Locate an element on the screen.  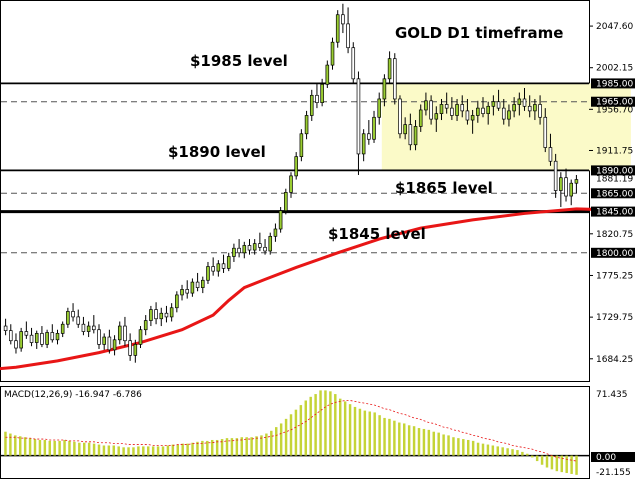
price-tick-label: 1911.75 is located at coordinates (614, 151).